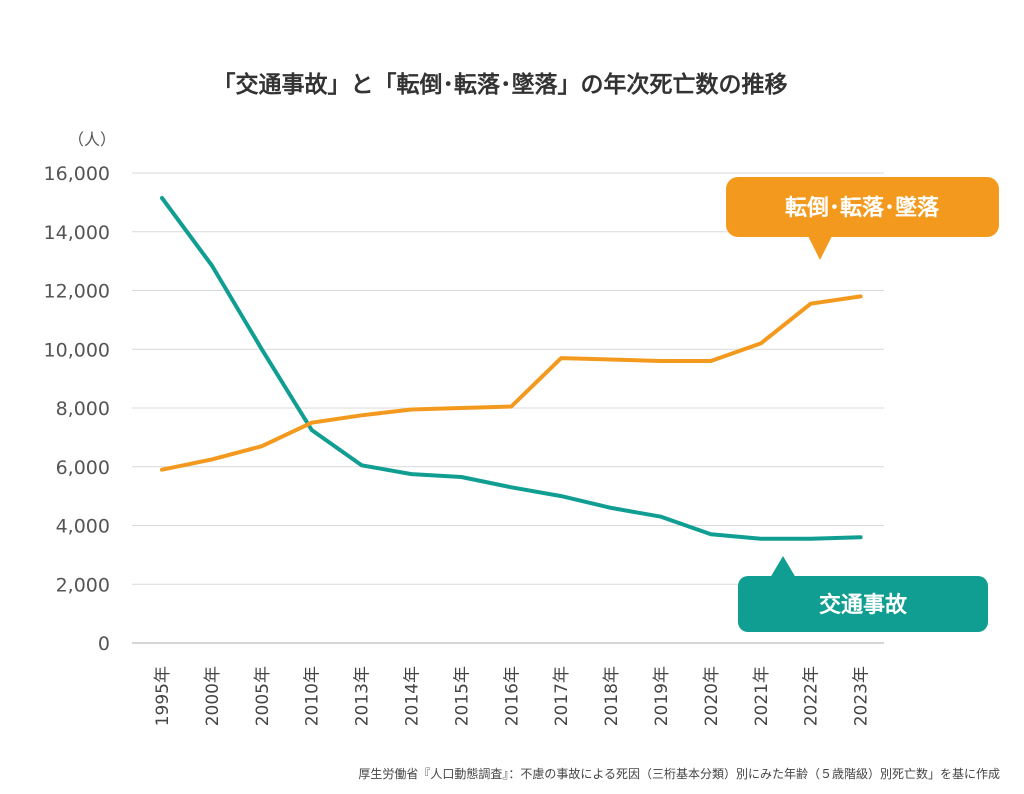 The height and width of the screenshot is (794, 1024). What do you see at coordinates (83, 585) in the screenshot?
I see `y-tick-label: 2,000` at bounding box center [83, 585].